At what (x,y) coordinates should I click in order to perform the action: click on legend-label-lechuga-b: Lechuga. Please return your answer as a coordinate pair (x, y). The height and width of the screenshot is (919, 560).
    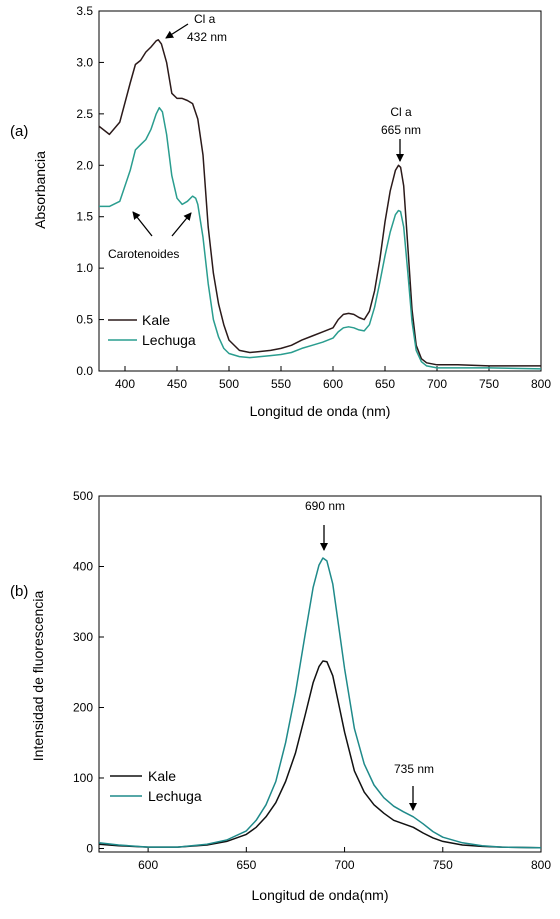
    Looking at the image, I should click on (175, 796).